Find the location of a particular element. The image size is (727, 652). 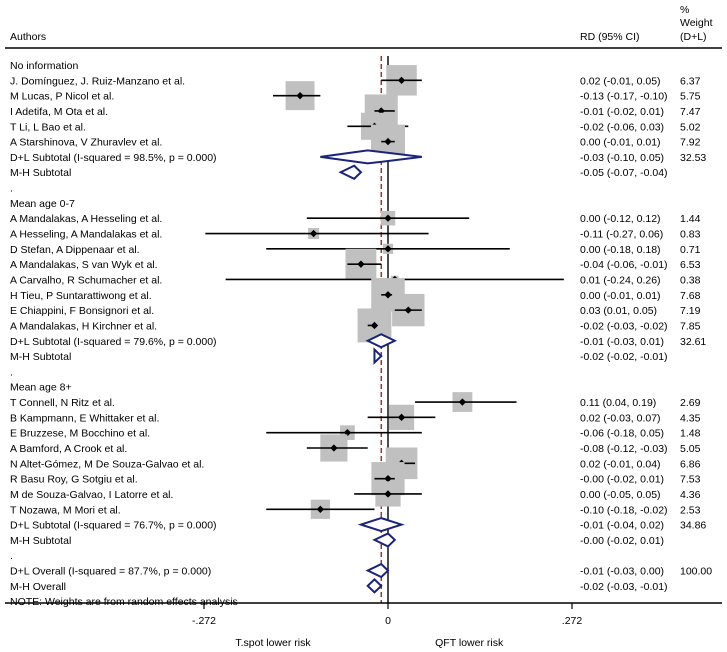

study-label: A Mandalakas, S van Wyk et al. is located at coordinates (84, 265).